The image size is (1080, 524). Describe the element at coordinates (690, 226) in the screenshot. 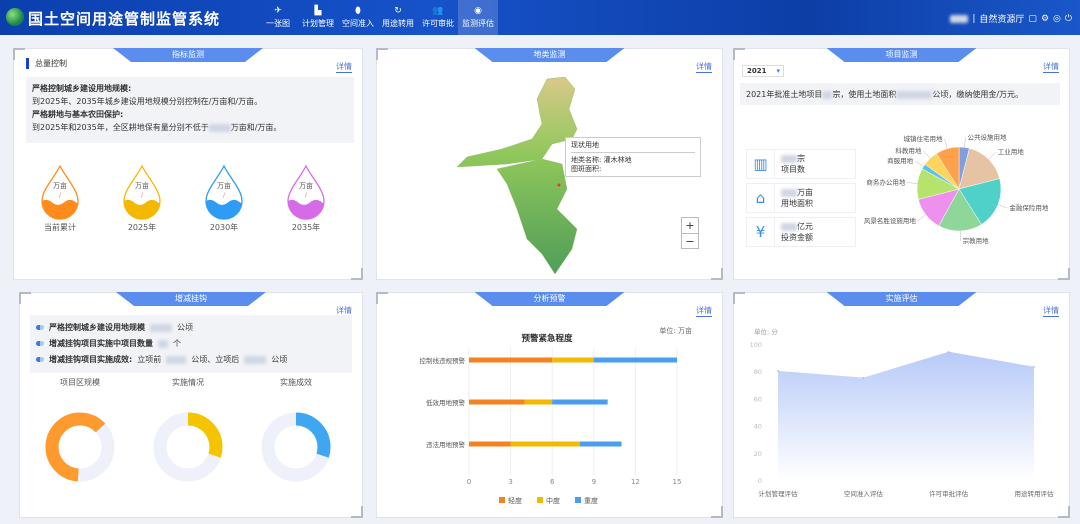

I see `zoom-in-button: +` at that location.